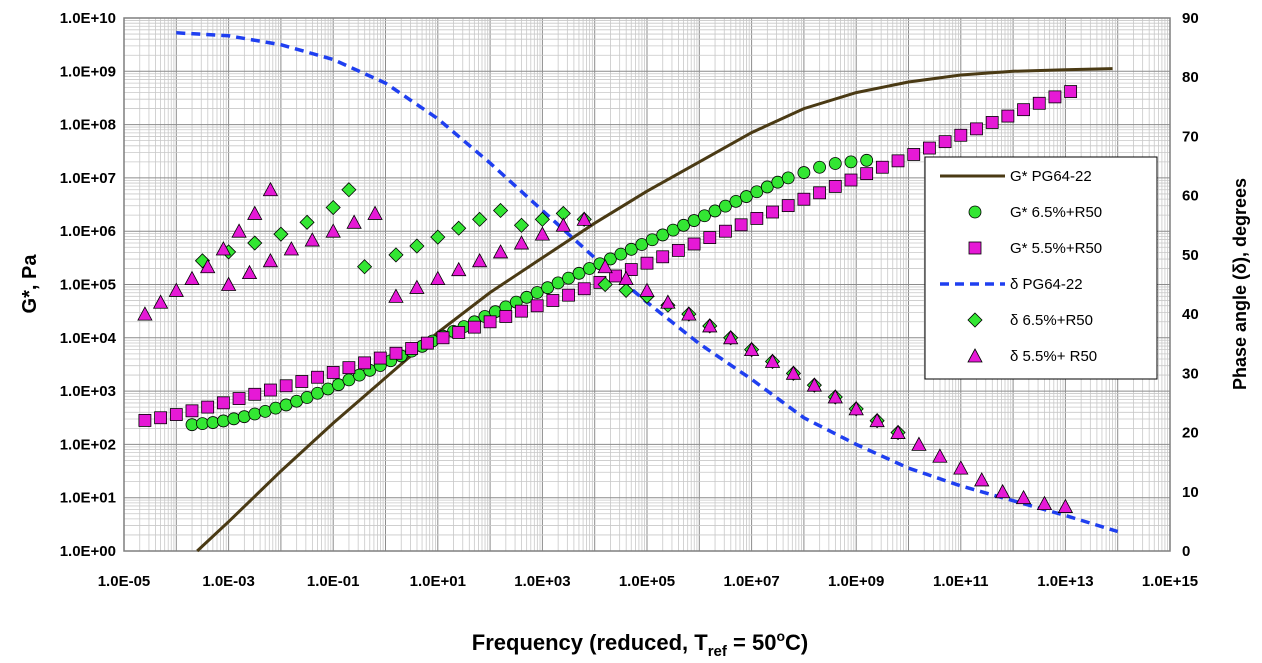  I want to click on y-tick-label: 1.0E+08, so click(88, 125).